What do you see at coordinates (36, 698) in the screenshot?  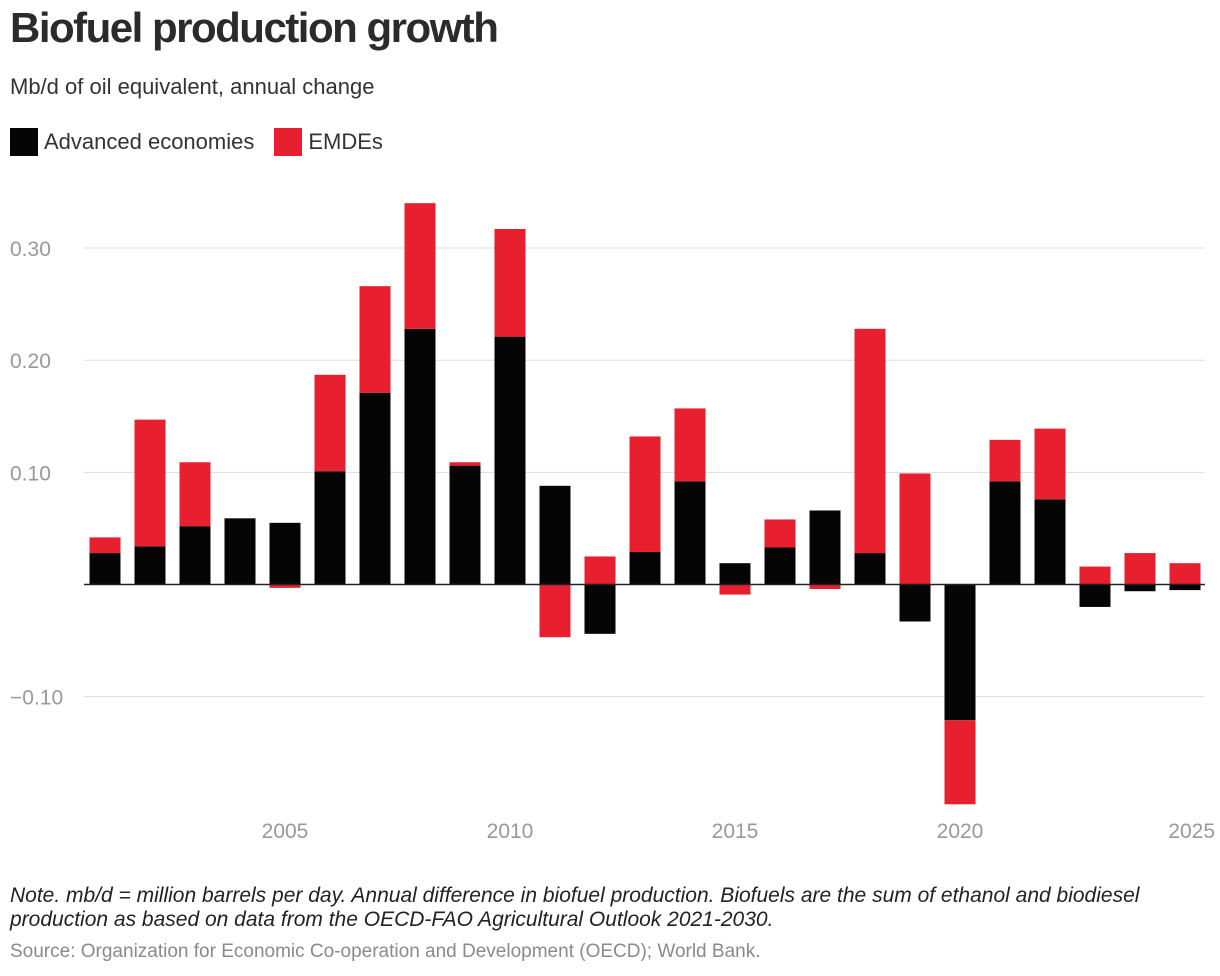 I see `y-tick-label: −0.10` at bounding box center [36, 698].